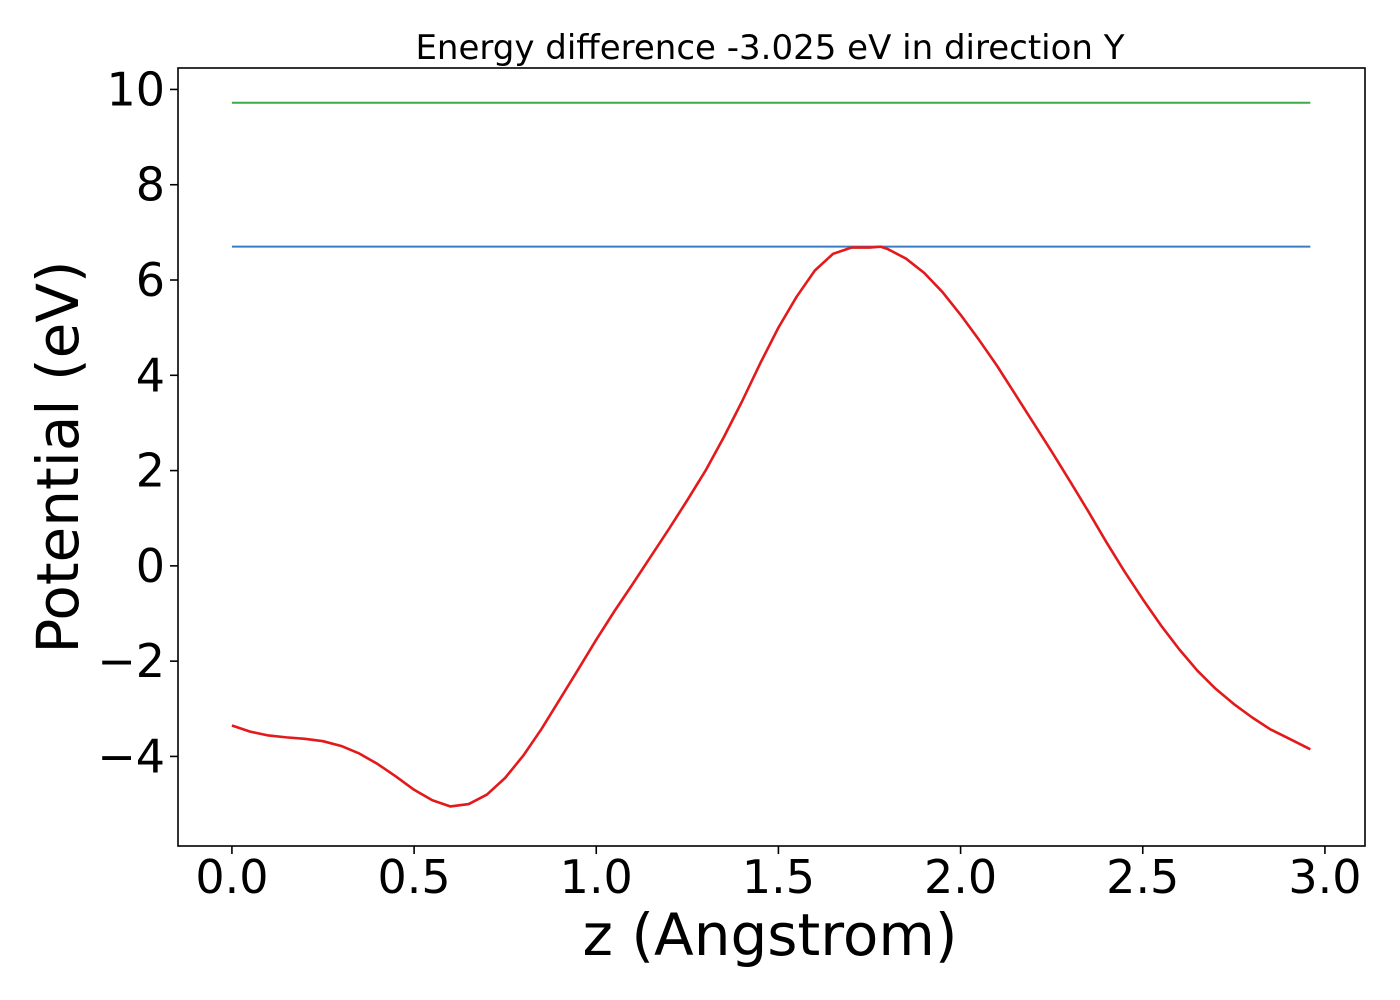  Describe the element at coordinates (150, 375) in the screenshot. I see `y-tick-label: 4` at that location.